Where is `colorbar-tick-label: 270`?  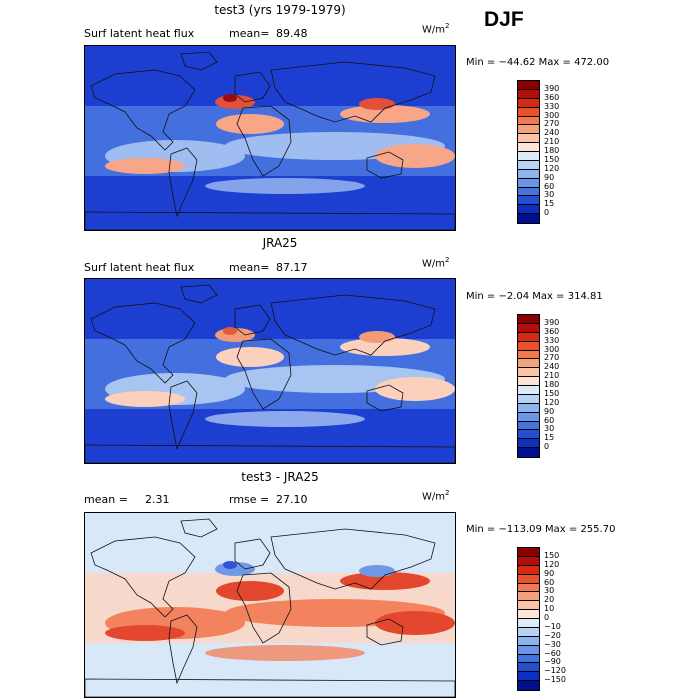
colorbar-tick-label: 270 is located at coordinates (552, 124).